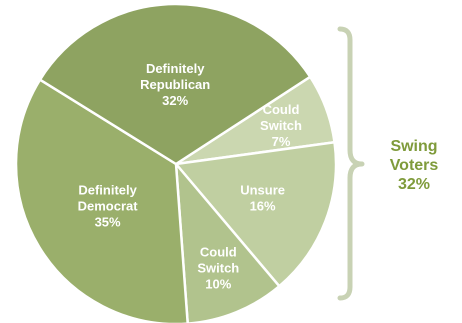 The width and height of the screenshot is (462, 323). Describe the element at coordinates (218, 268) in the screenshot. I see `slice-label-3: Could Switch 10%` at that location.